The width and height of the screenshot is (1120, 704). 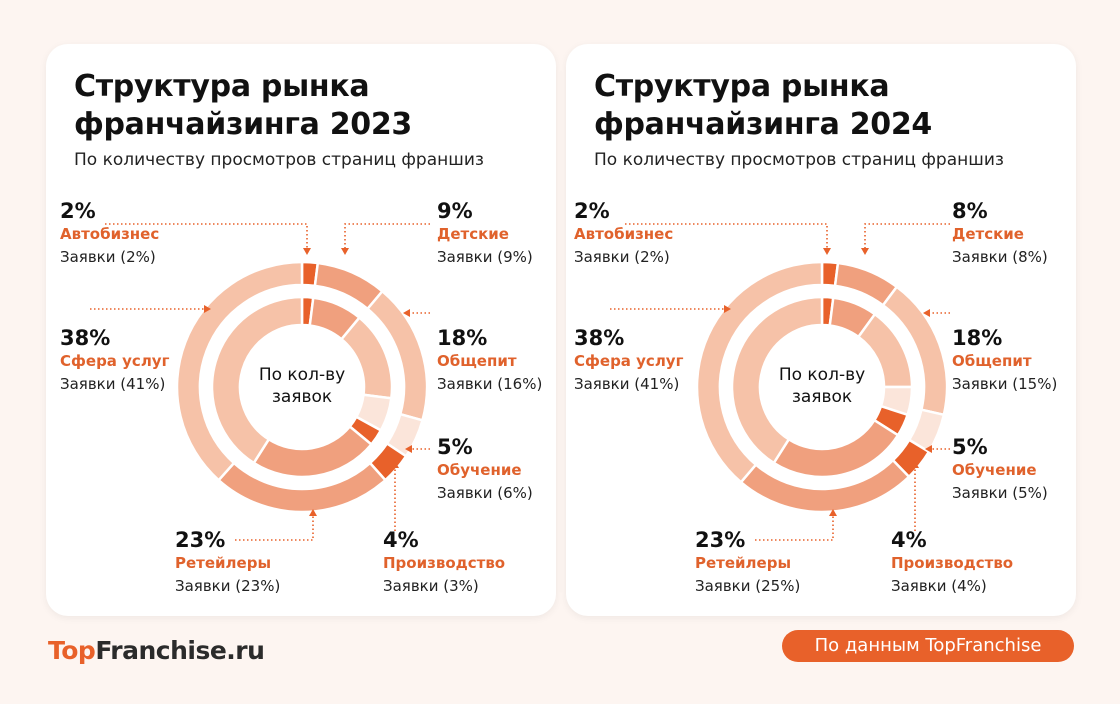 I want to click on view-share: 9%, so click(x=455, y=211).